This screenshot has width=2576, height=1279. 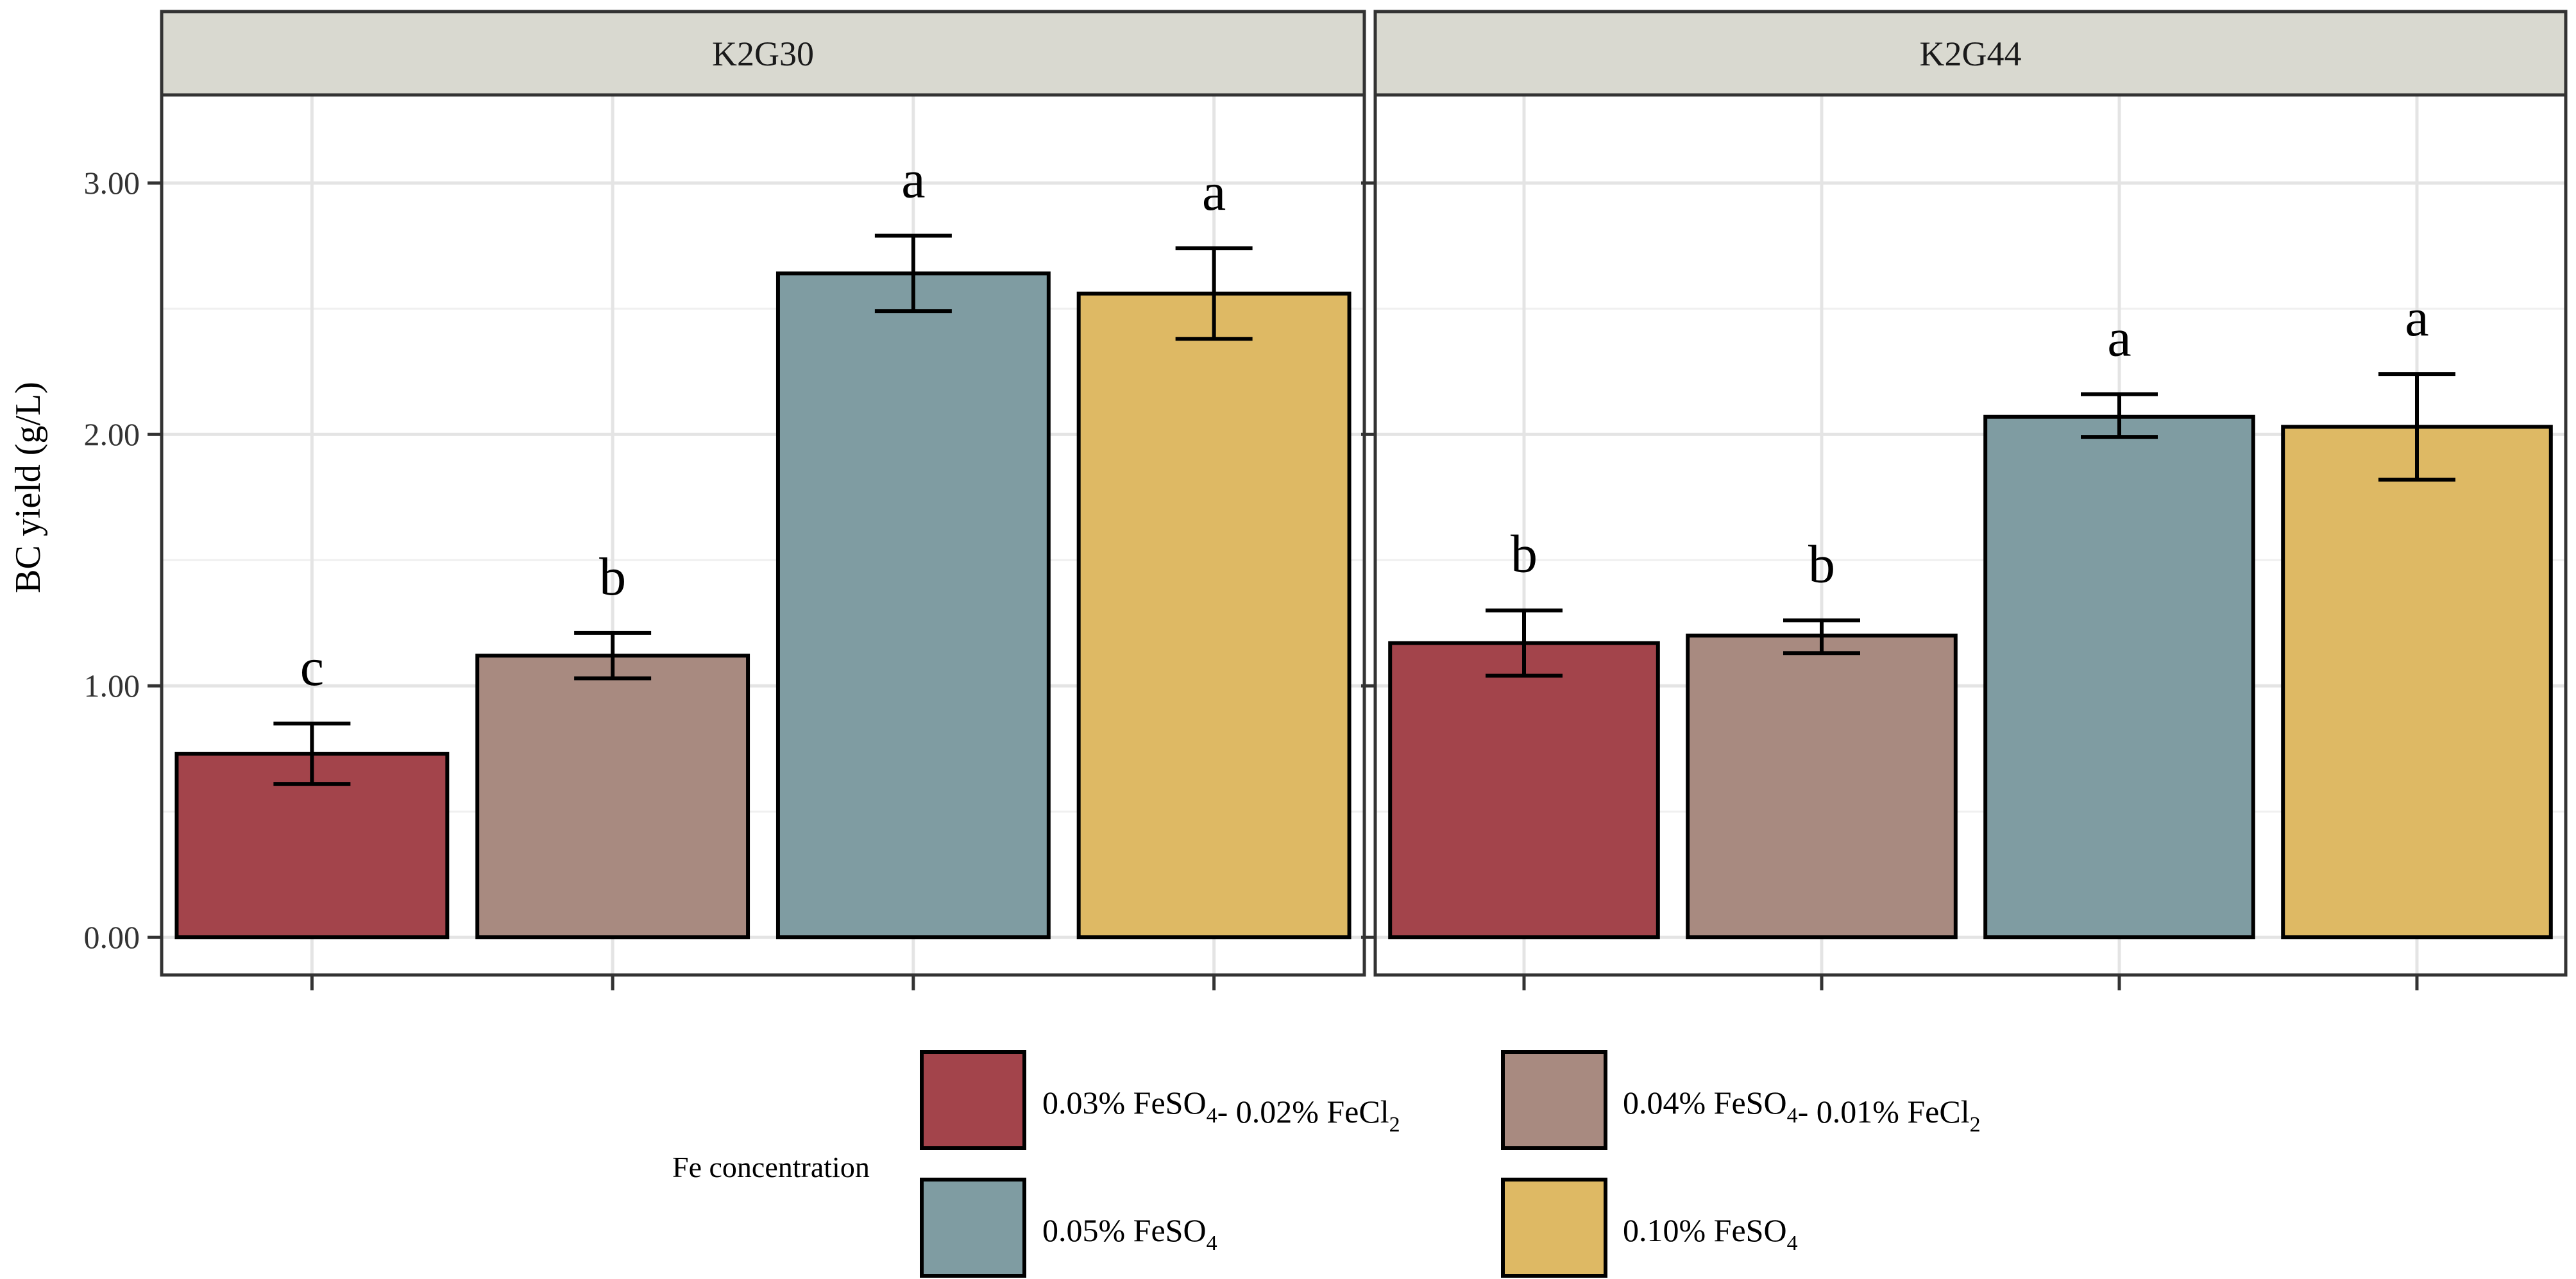 What do you see at coordinates (913, 606) in the screenshot?
I see `bar-k2g30-s3` at bounding box center [913, 606].